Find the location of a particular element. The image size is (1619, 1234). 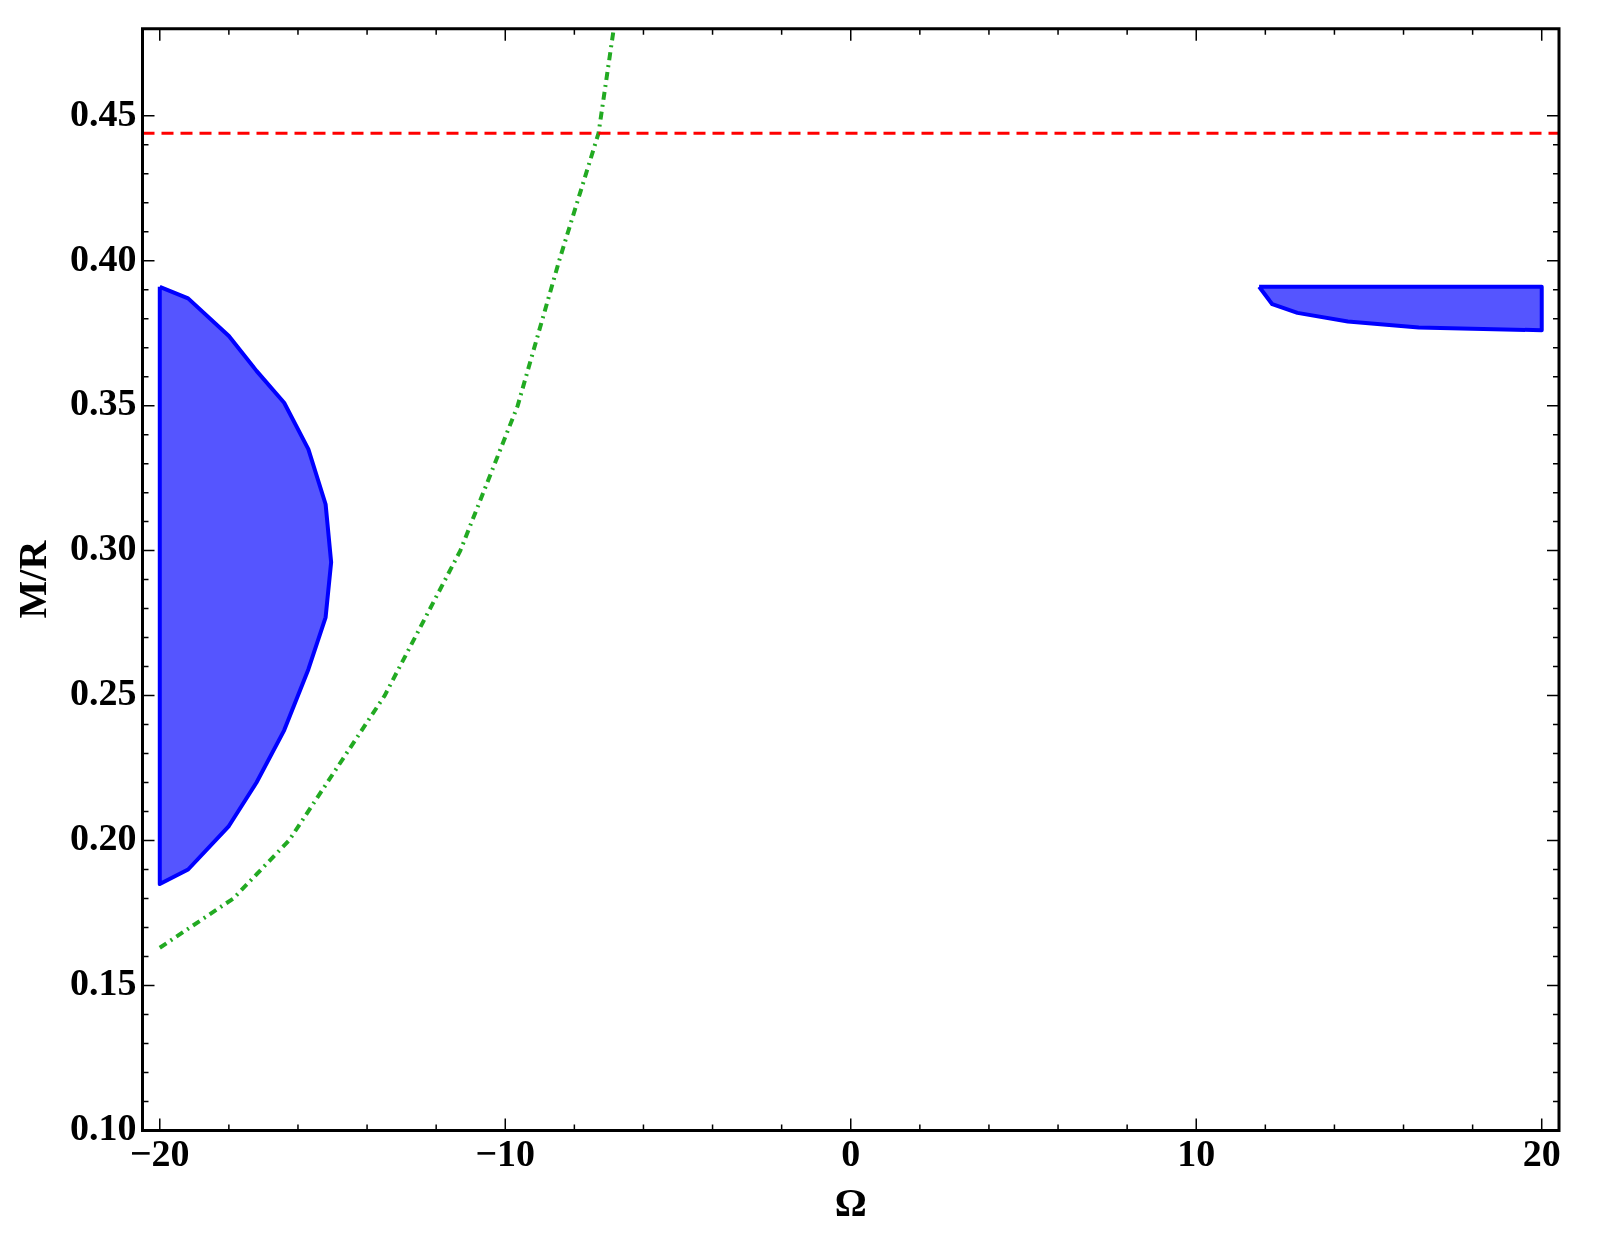

y-tick-label: 0.15 is located at coordinates (103, 982).